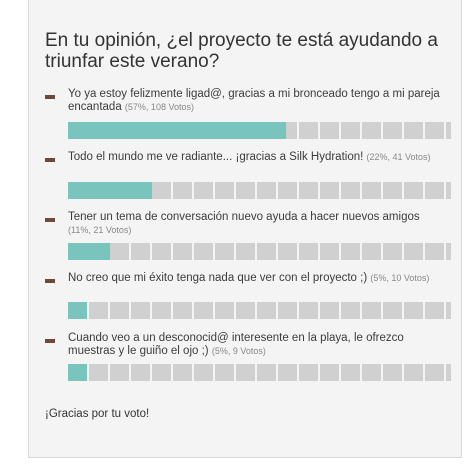 This screenshot has height=465, width=468. I want to click on option-votes: (5%, 10 Votos), so click(400, 278).